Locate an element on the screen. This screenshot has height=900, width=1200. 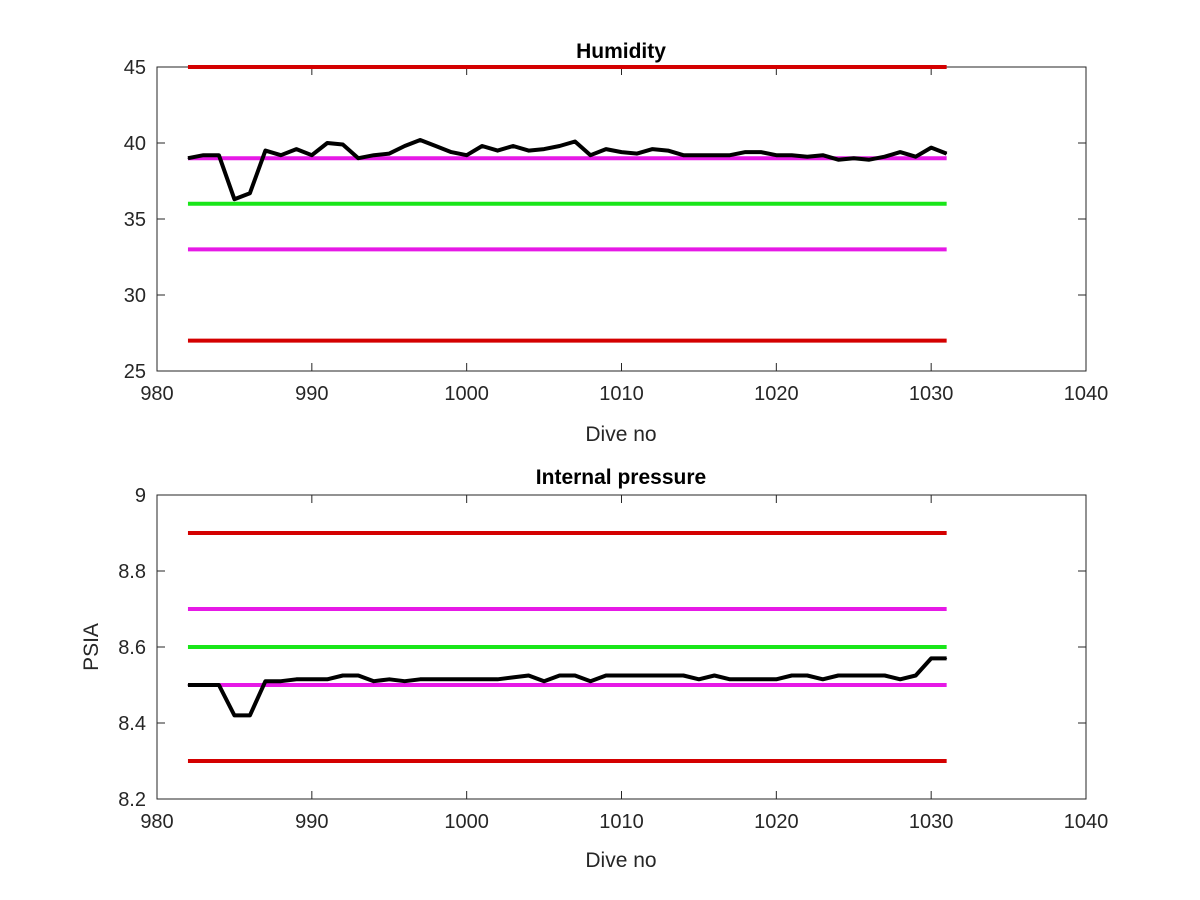
humidity-x-tick-label: 1040 is located at coordinates (1086, 394).